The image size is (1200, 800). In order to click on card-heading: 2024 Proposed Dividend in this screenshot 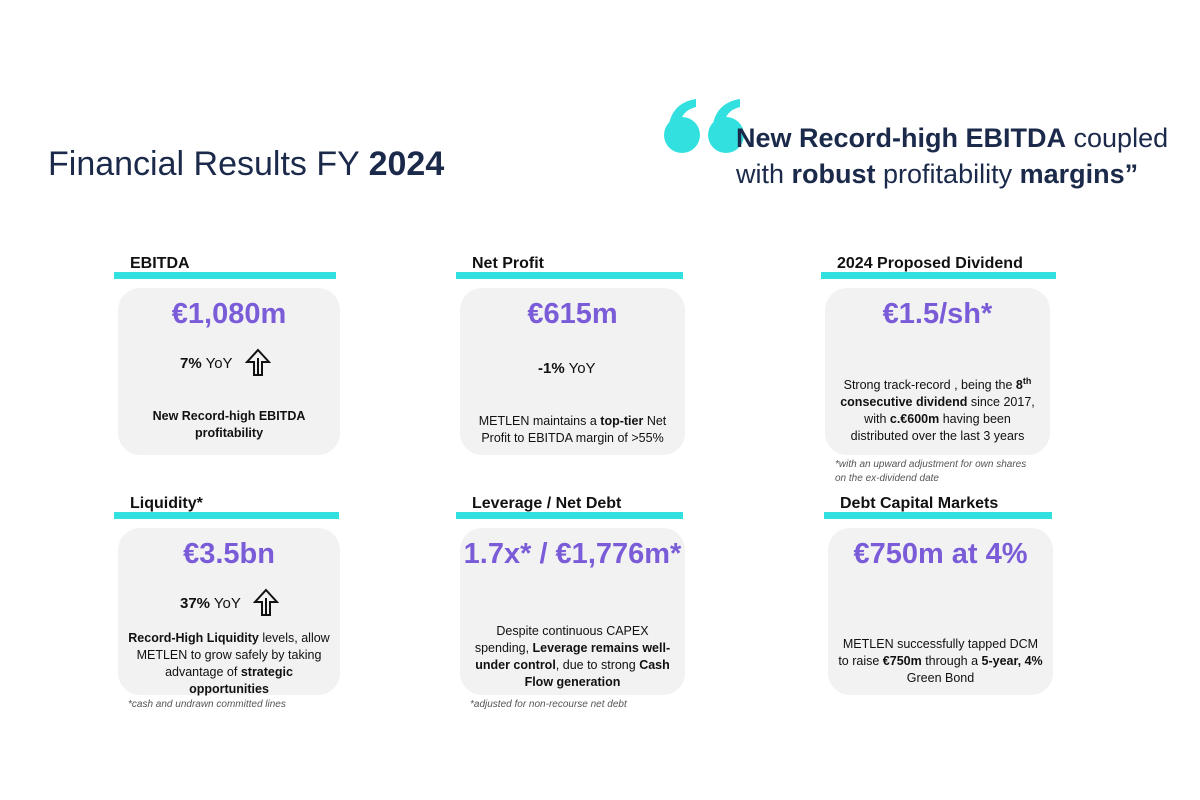, I will do `click(930, 263)`.